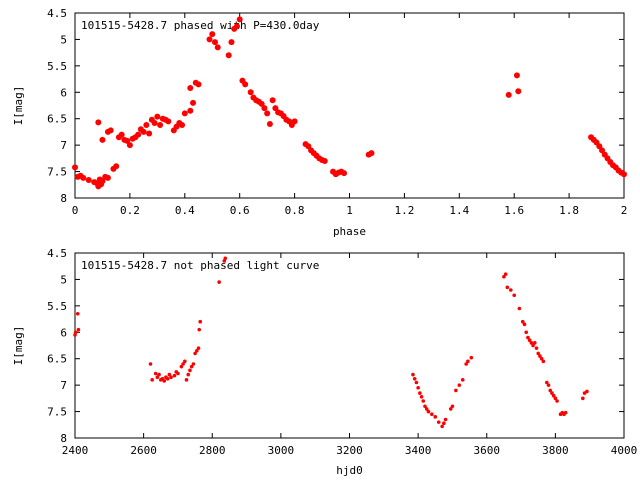 The image size is (640, 485). Describe the element at coordinates (18, 346) in the screenshot. I see `y-axis-label: I[mag]` at that location.